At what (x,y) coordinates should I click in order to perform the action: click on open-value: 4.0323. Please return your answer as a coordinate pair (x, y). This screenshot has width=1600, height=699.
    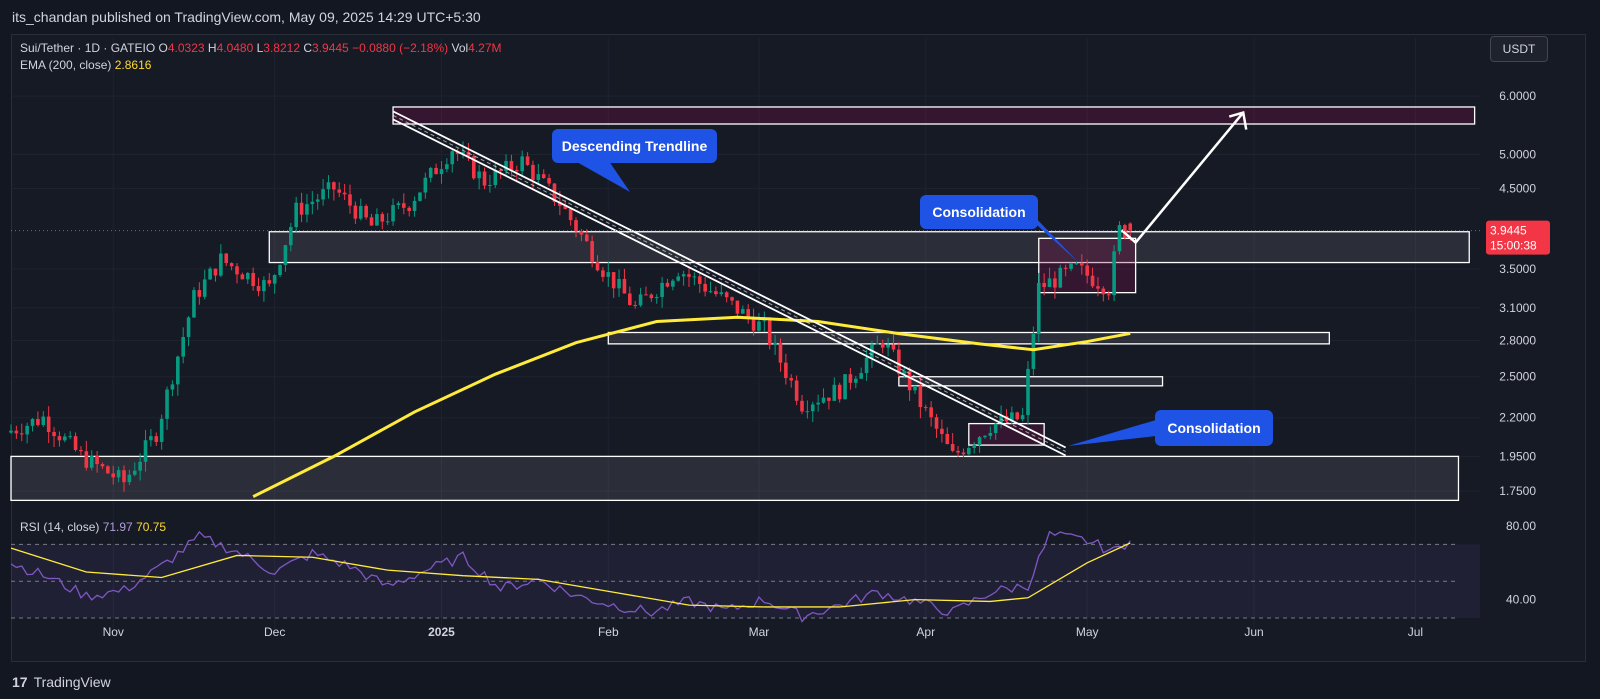
    Looking at the image, I should click on (186, 48).